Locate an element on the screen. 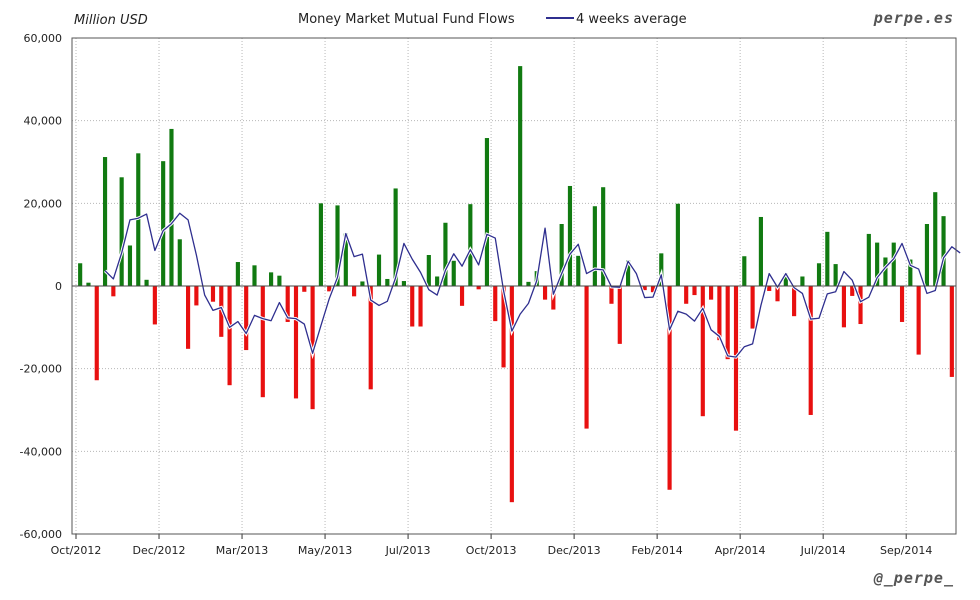 The width and height of the screenshot is (980, 600). x-tick-label: Oct/2013 is located at coordinates (491, 550).